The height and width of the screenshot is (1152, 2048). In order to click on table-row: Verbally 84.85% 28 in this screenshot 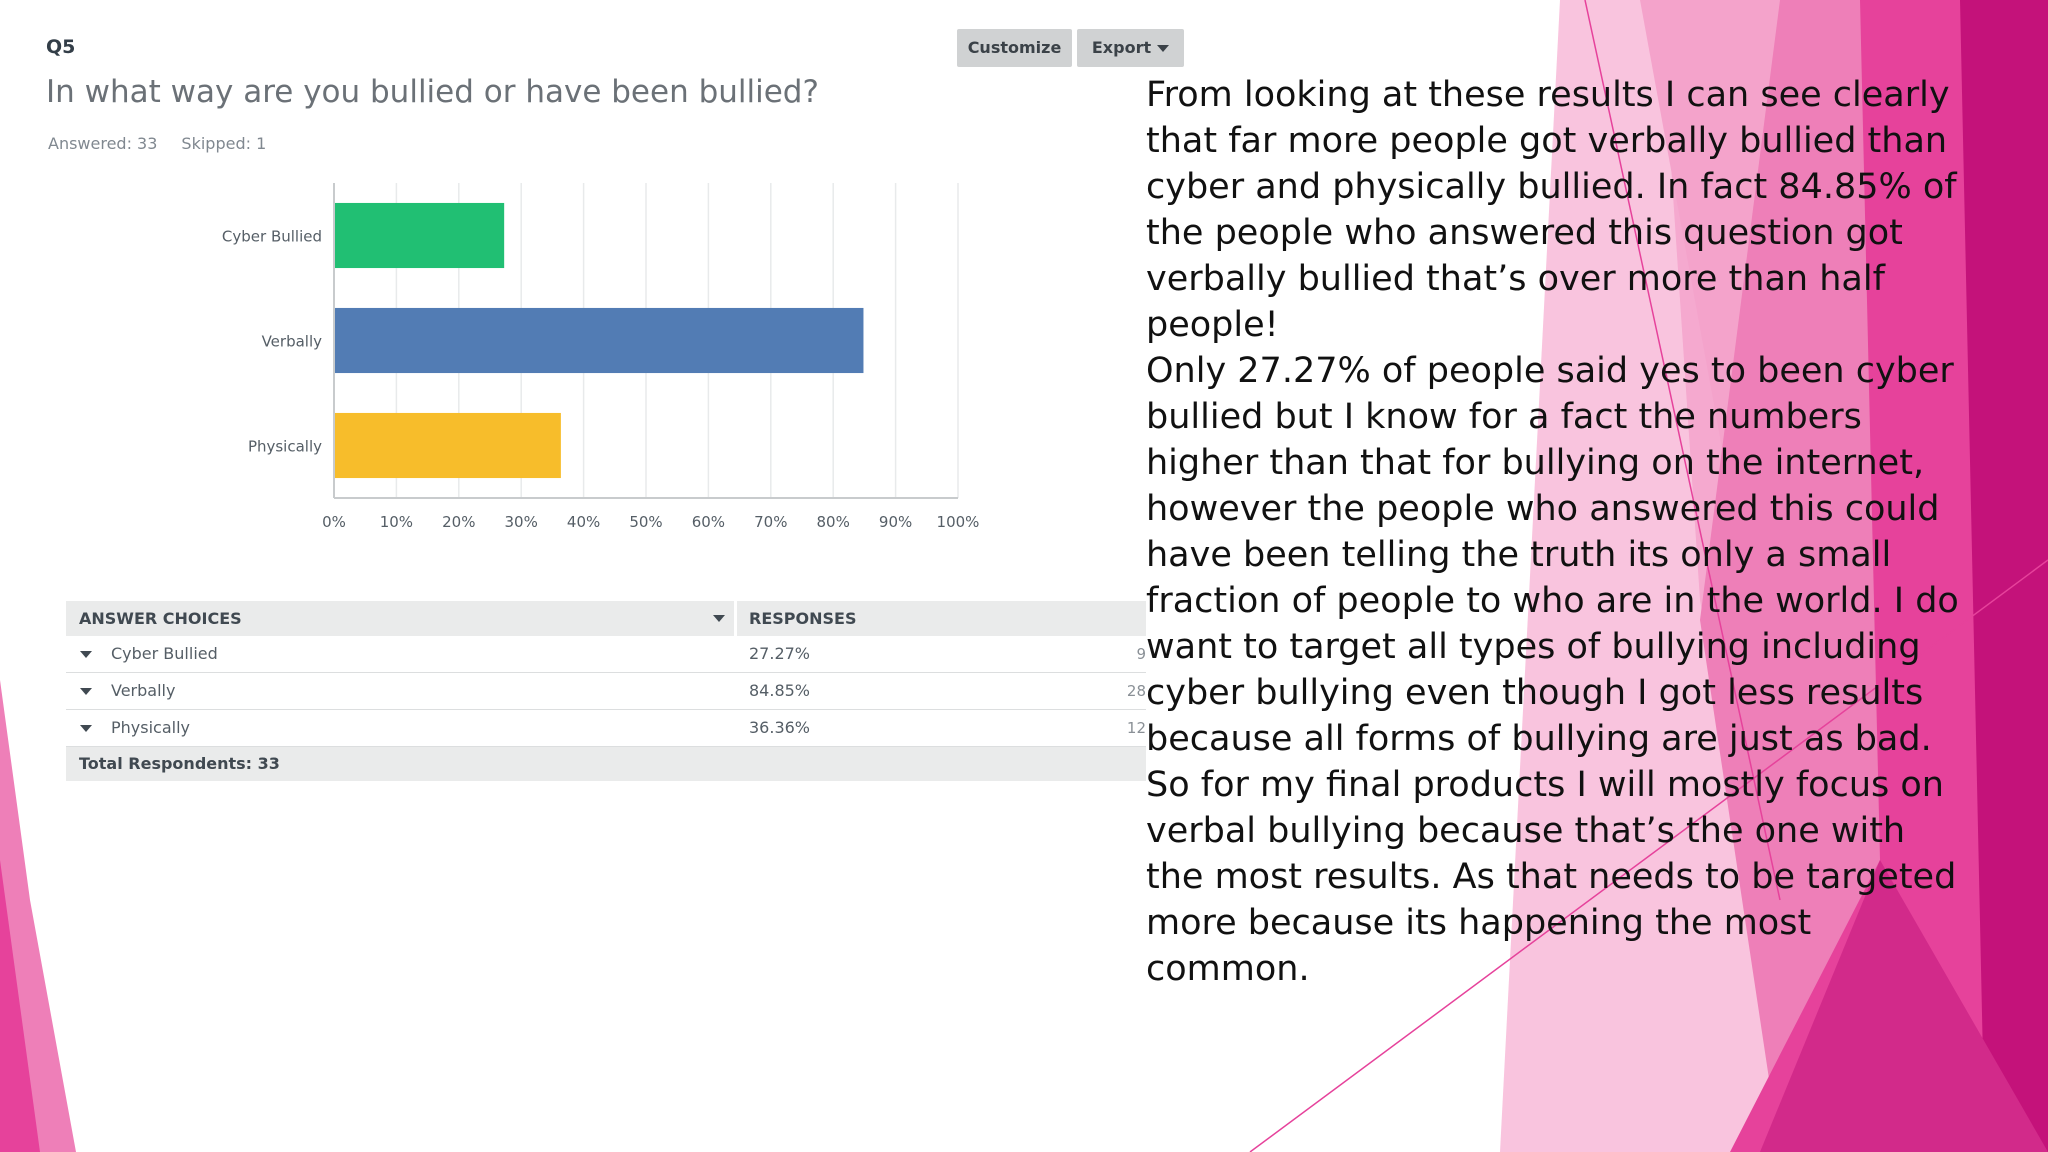, I will do `click(606, 691)`.